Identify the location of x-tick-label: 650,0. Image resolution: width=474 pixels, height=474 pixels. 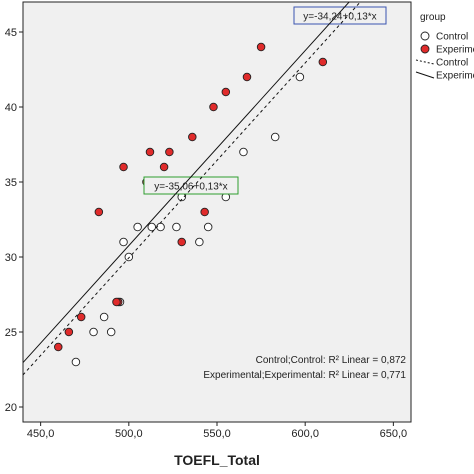
(394, 434).